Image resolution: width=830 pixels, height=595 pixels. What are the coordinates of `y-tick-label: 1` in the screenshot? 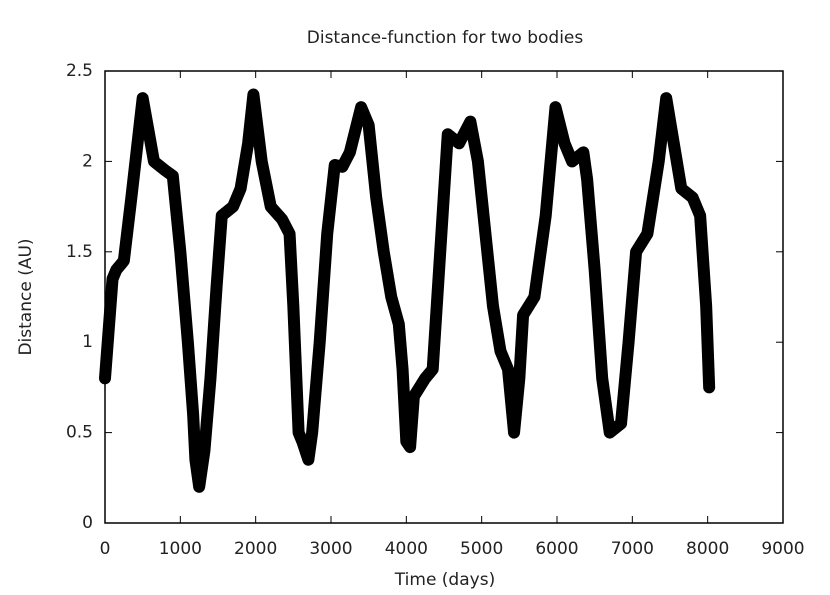 It's located at (87, 342).